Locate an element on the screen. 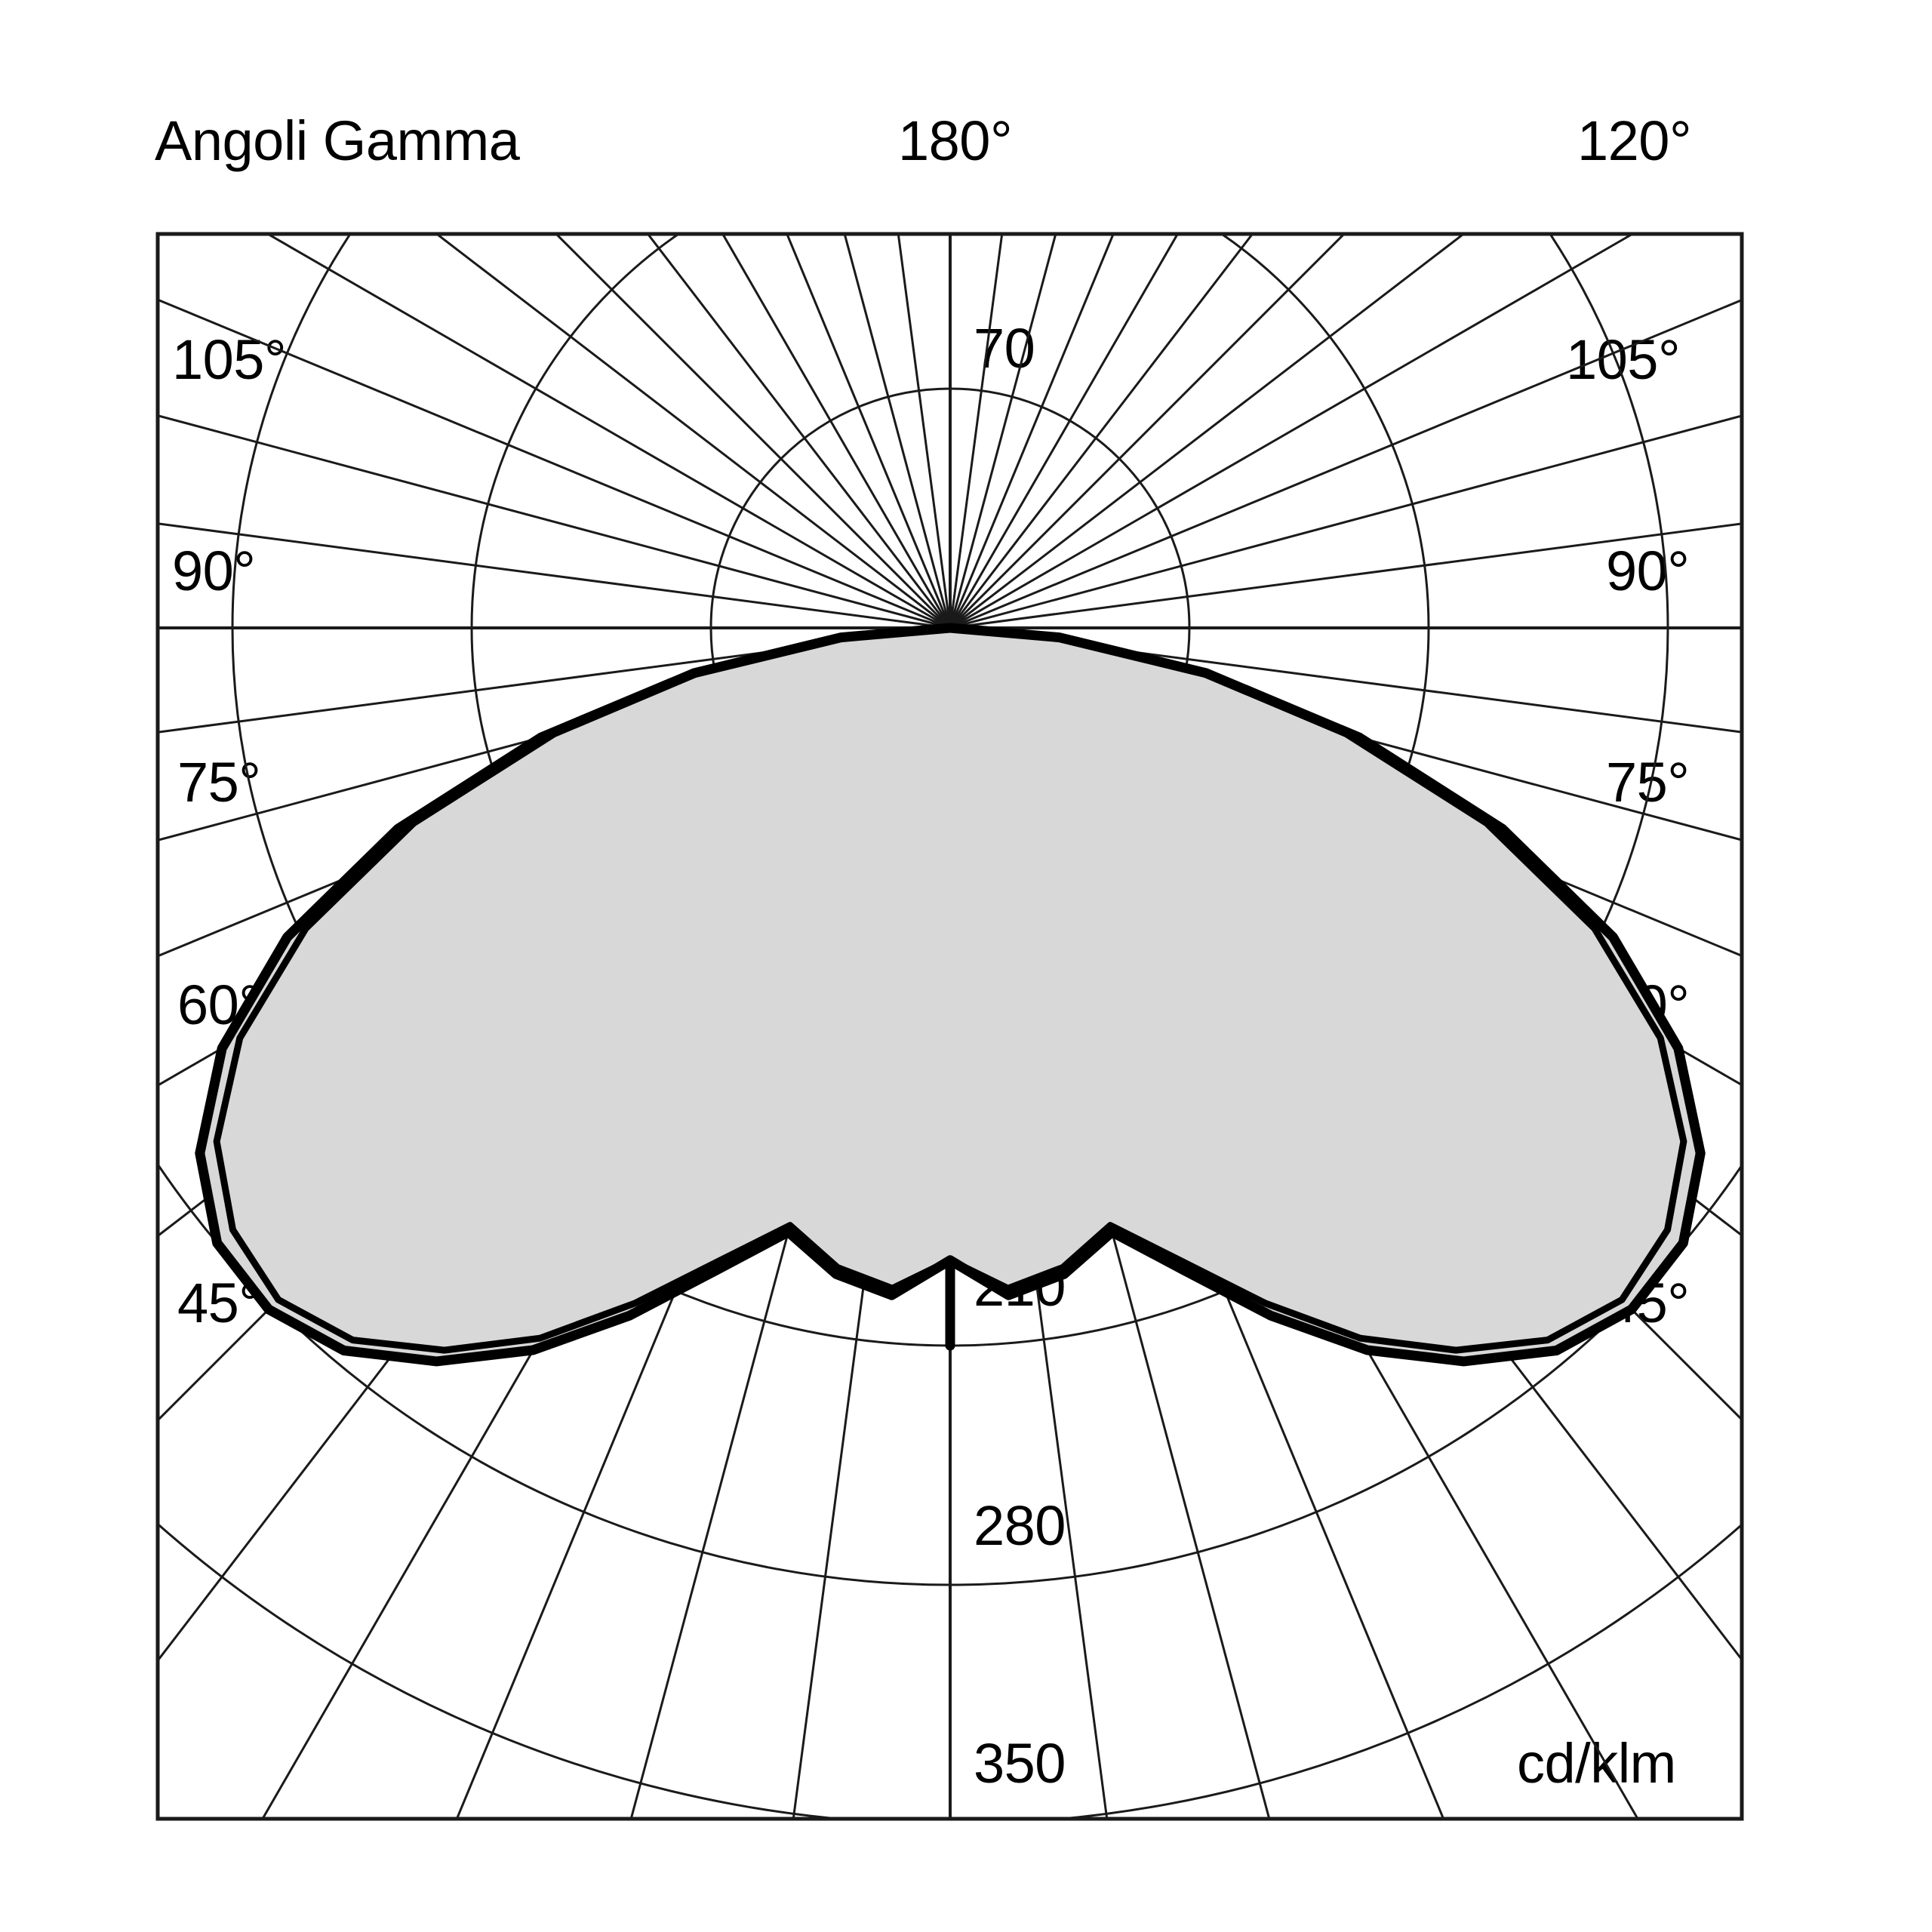  gamma-label-left-75: 75° is located at coordinates (219, 782).